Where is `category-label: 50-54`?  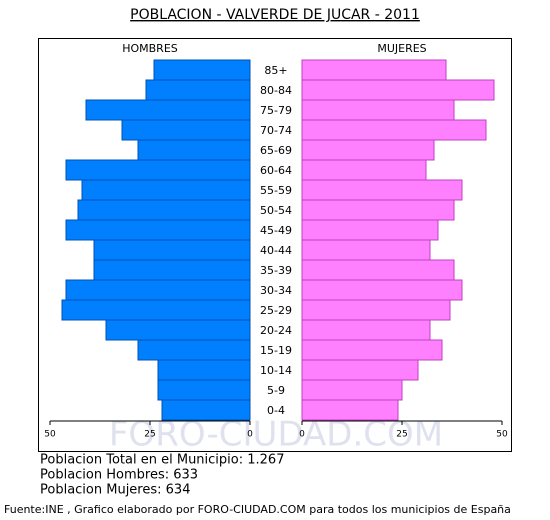
category-label: 50-54 is located at coordinates (276, 210).